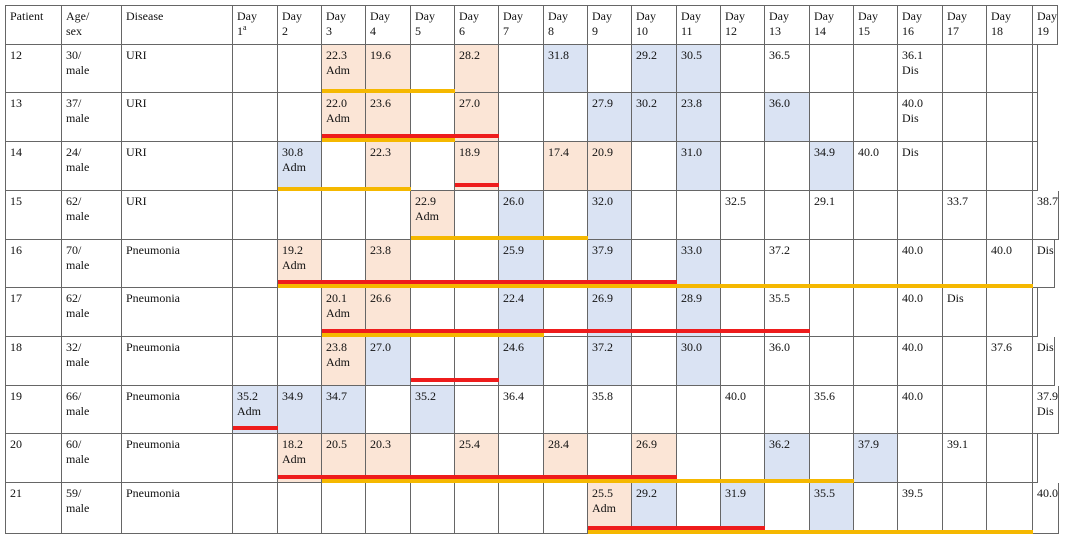 The width and height of the screenshot is (1080, 541). I want to click on day-value-cell: 37.9, so click(876, 458).